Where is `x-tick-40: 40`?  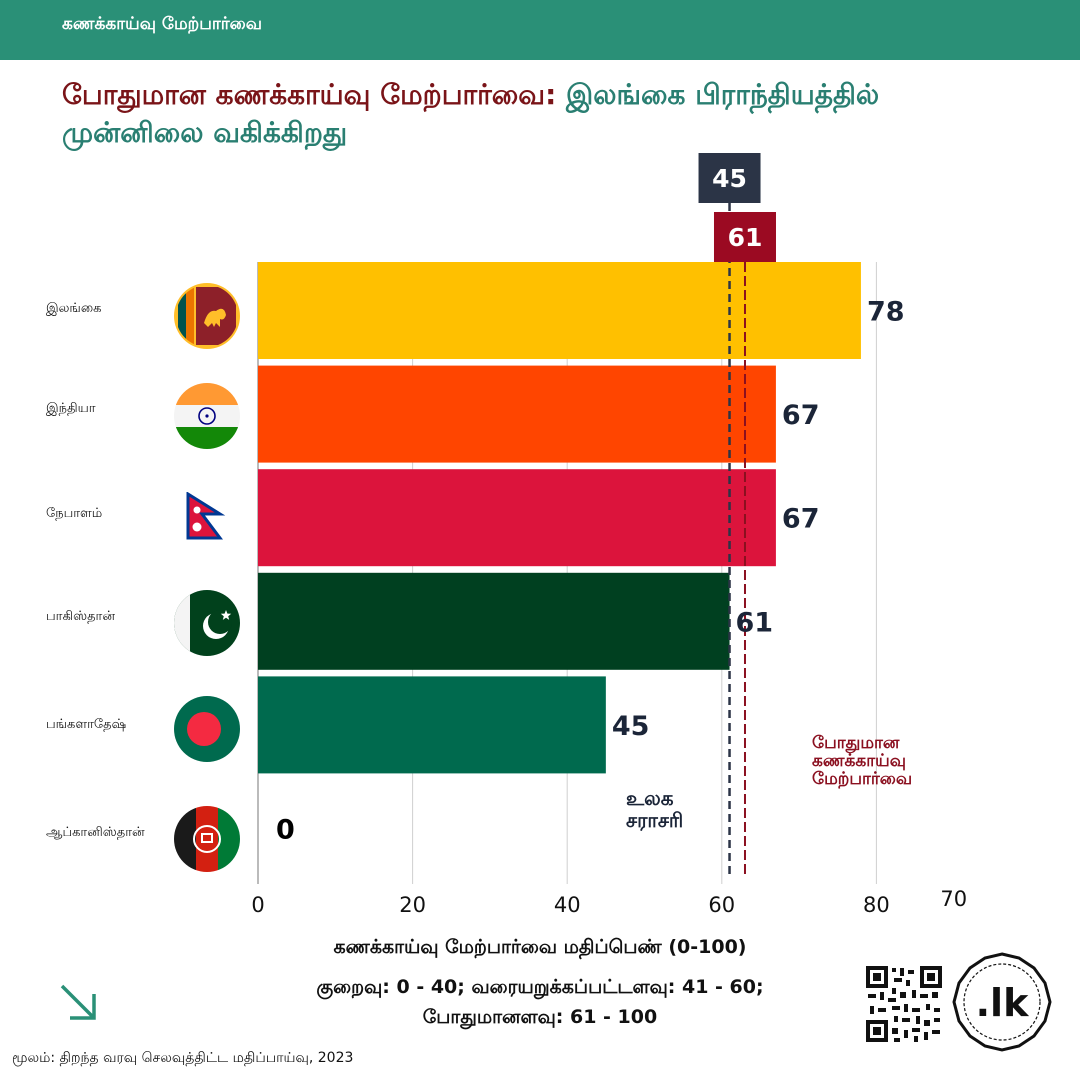
x-tick-40: 40 is located at coordinates (567, 905).